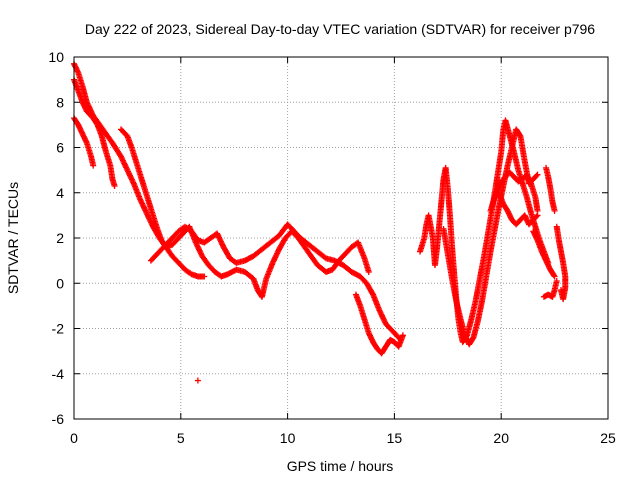  What do you see at coordinates (58, 329) in the screenshot?
I see `y-tick-label: -2` at bounding box center [58, 329].